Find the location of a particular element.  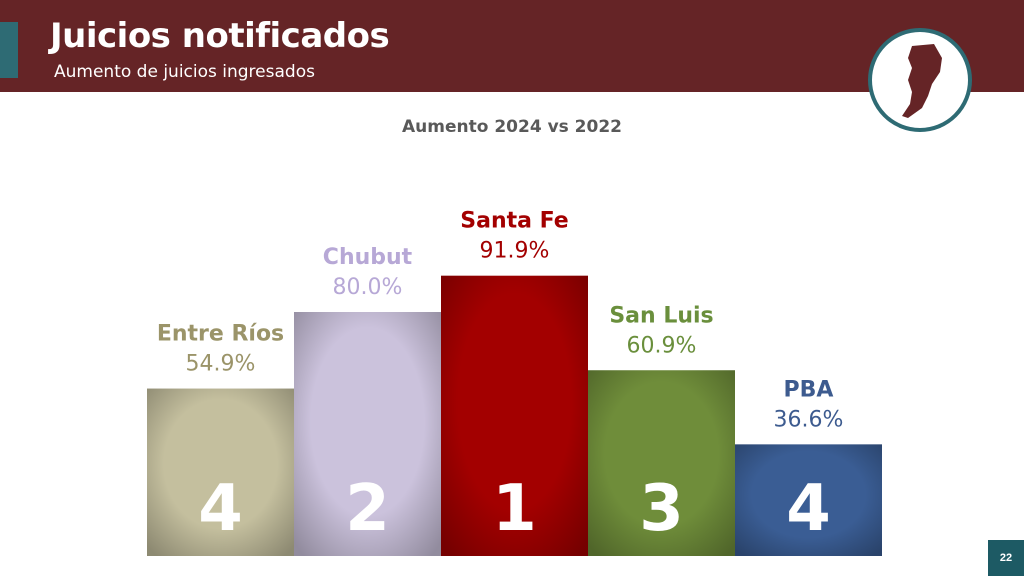

header-accent is located at coordinates (9, 50).